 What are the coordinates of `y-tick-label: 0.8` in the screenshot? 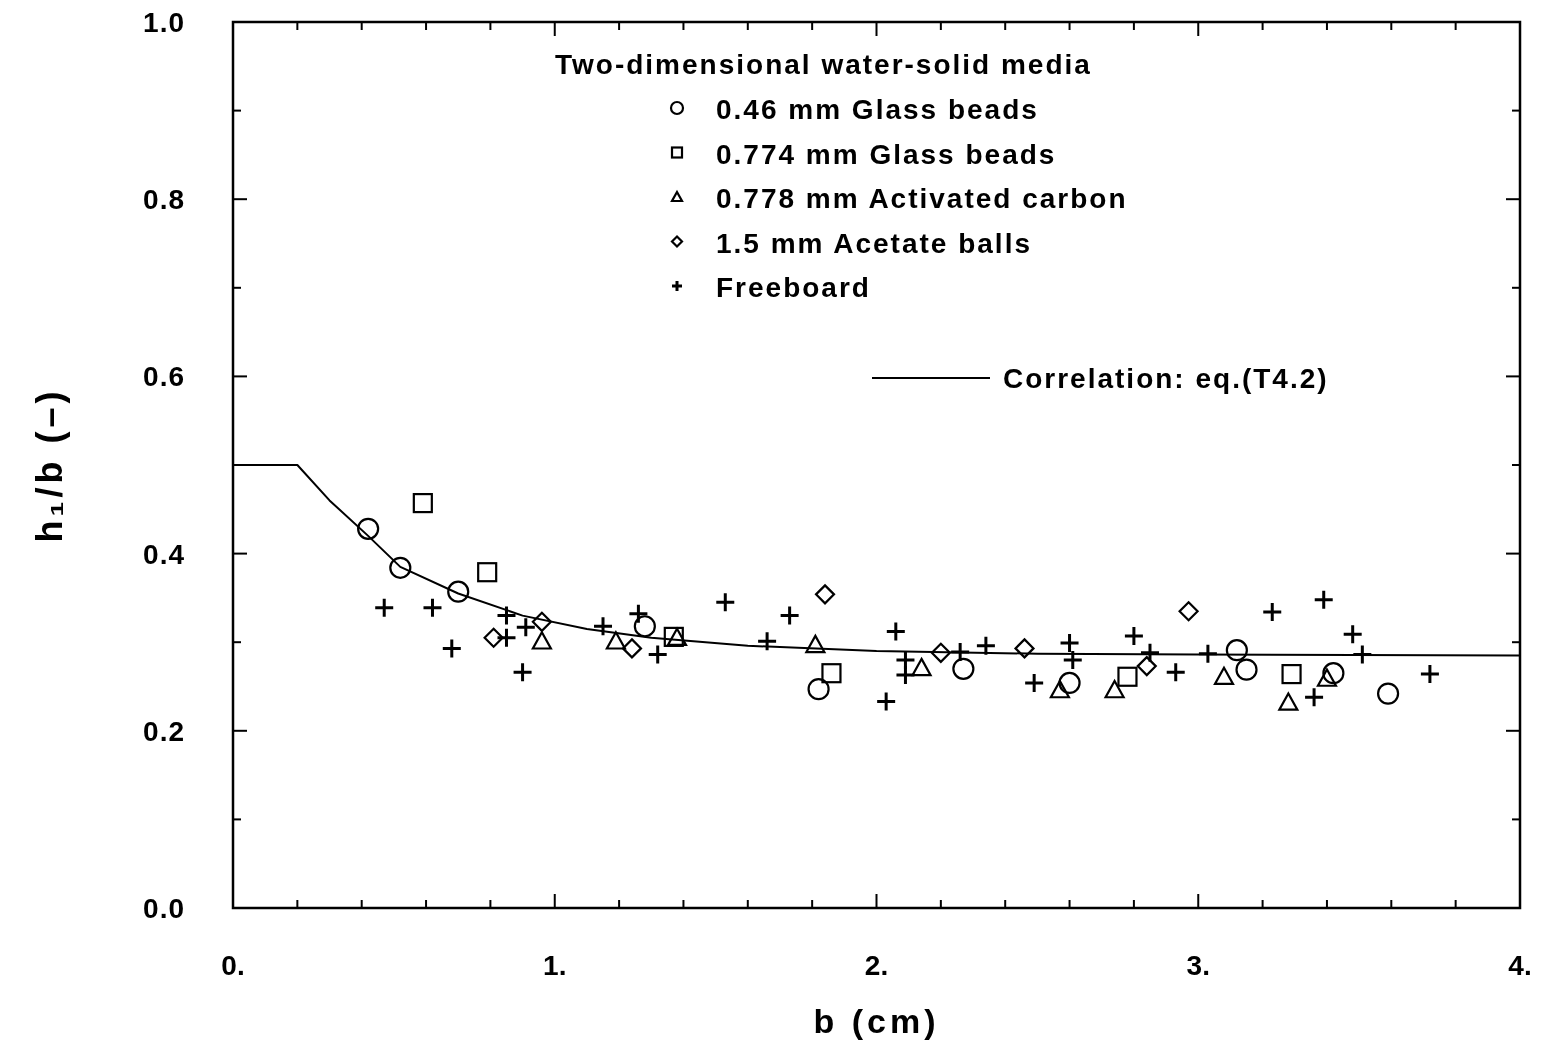 It's located at (164, 200).